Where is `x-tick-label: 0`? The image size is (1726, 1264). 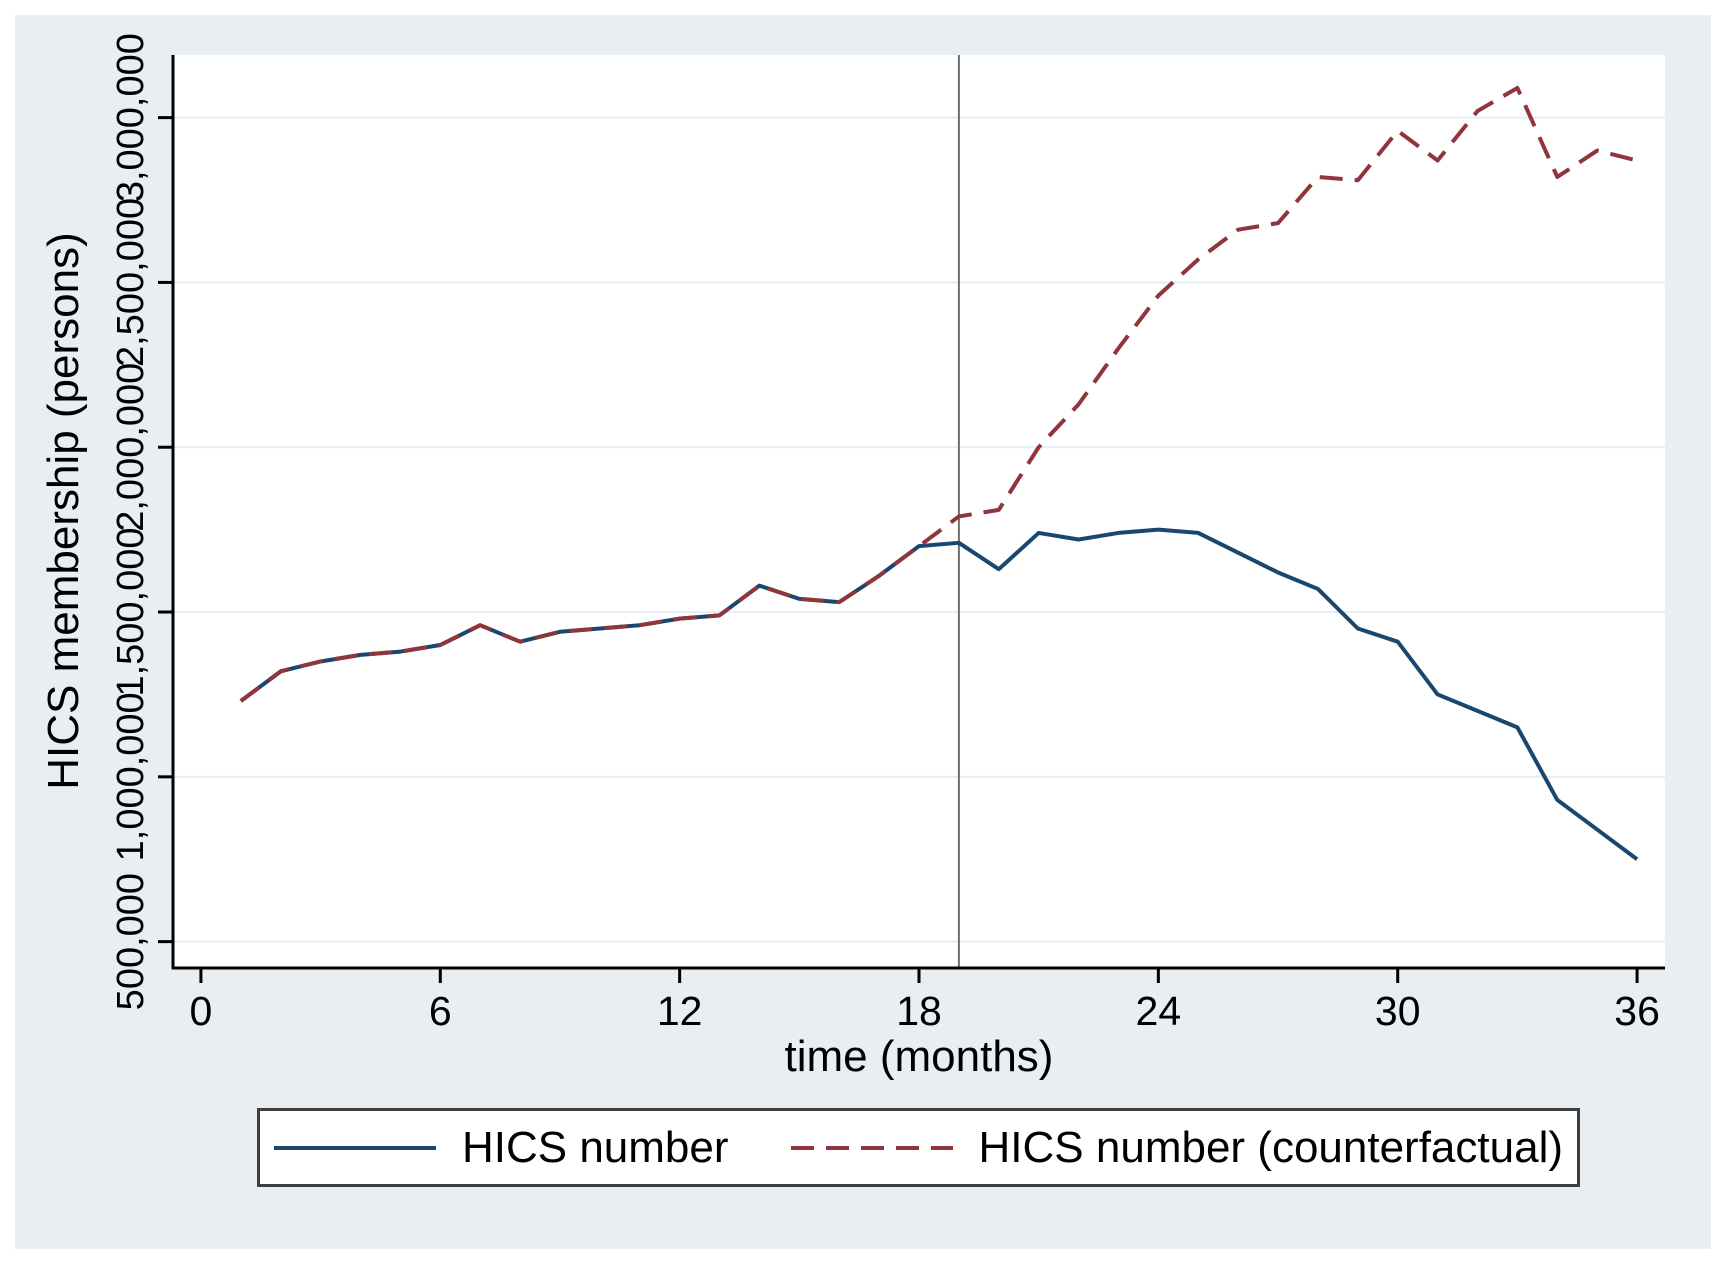
x-tick-label: 0 is located at coordinates (201, 1011).